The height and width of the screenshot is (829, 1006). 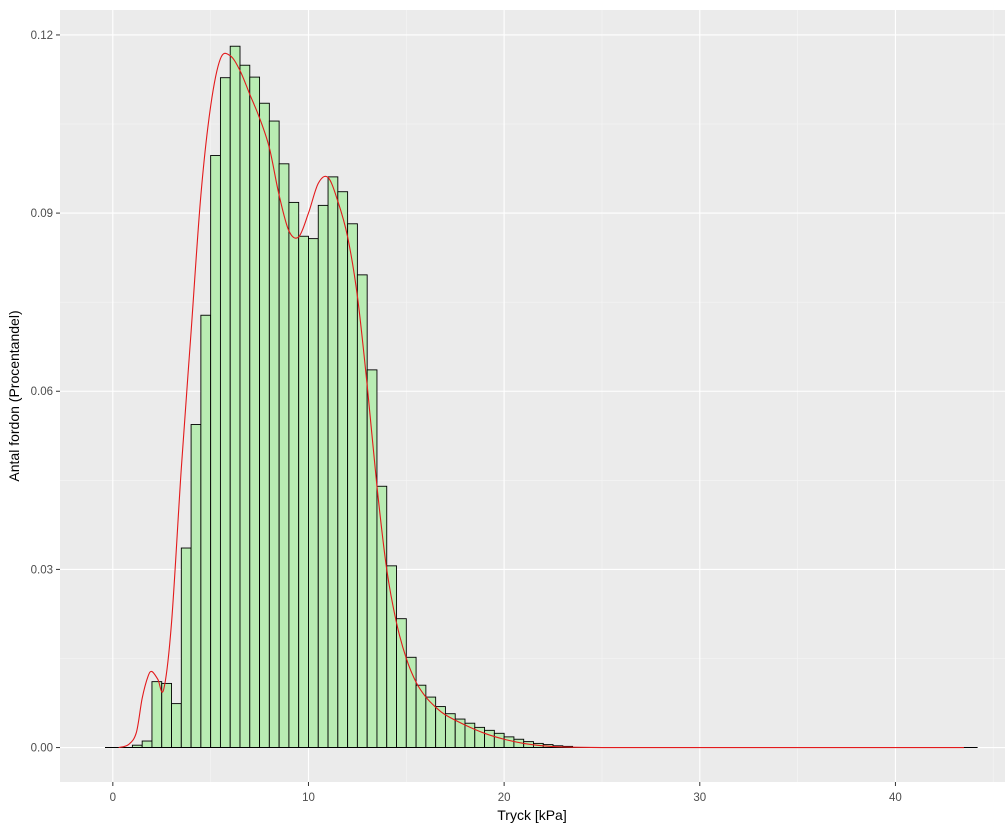 What do you see at coordinates (308, 798) in the screenshot?
I see `x-tick-label: 10` at bounding box center [308, 798].